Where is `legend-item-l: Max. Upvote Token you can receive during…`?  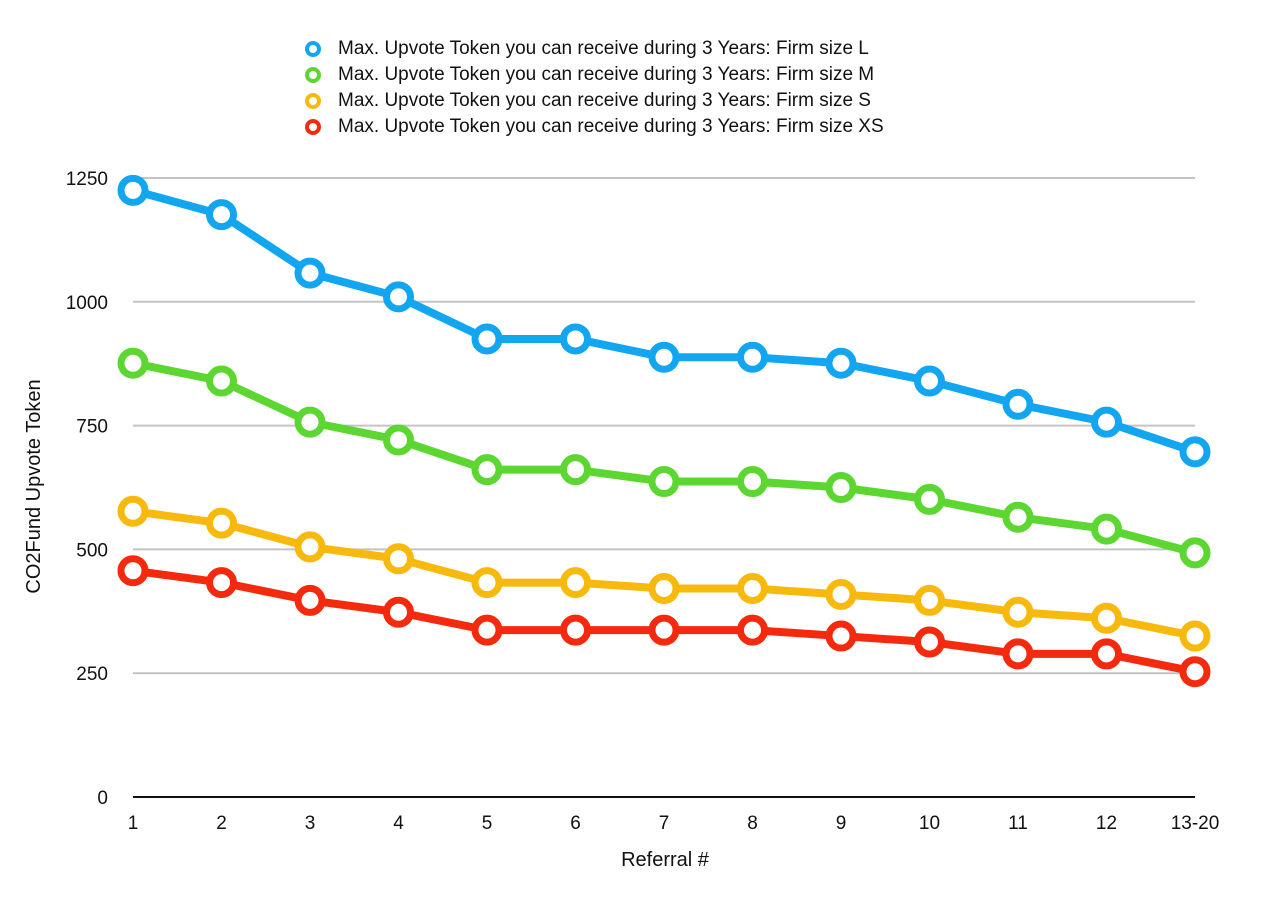
legend-item-l: Max. Upvote Token you can receive during… is located at coordinates (592, 49).